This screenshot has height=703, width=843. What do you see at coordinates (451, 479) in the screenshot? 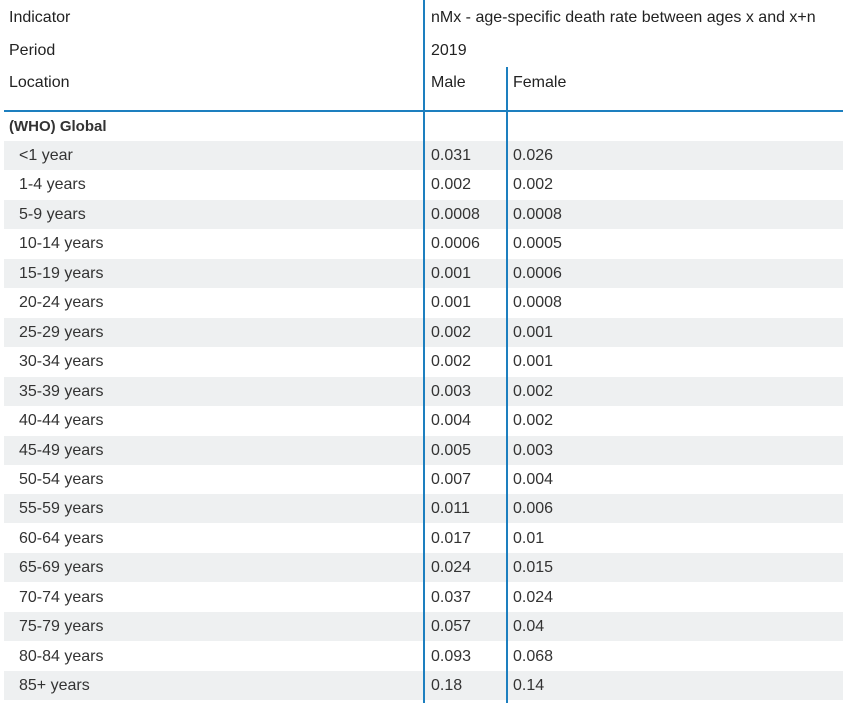
I see `male-value-cell: 0.007` at bounding box center [451, 479].